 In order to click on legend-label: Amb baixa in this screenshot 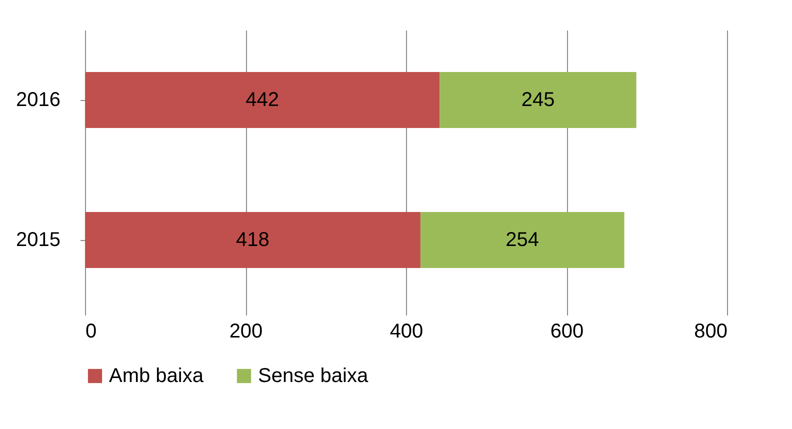, I will do `click(156, 376)`.